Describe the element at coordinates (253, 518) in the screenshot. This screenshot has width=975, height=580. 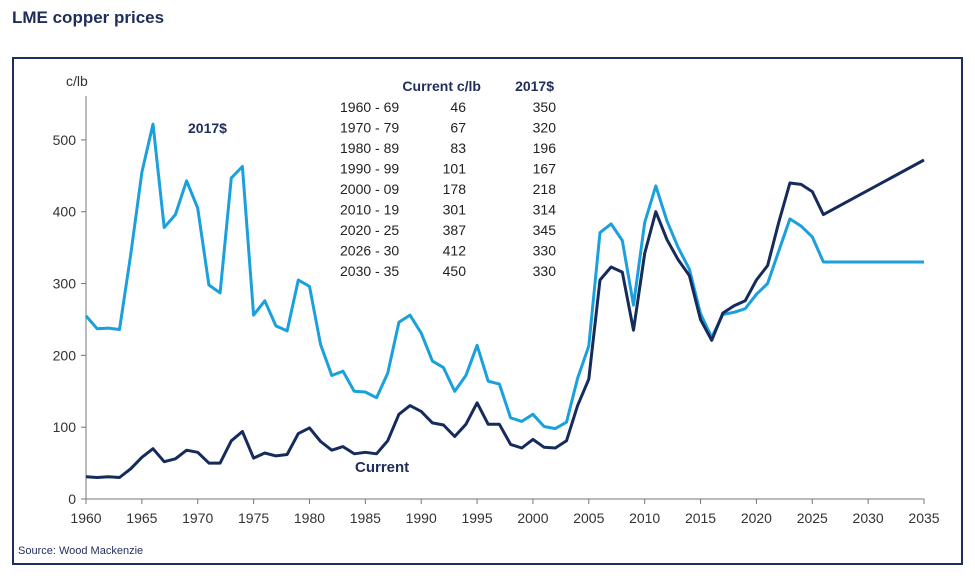
I see `x-tick-label: 1975` at that location.